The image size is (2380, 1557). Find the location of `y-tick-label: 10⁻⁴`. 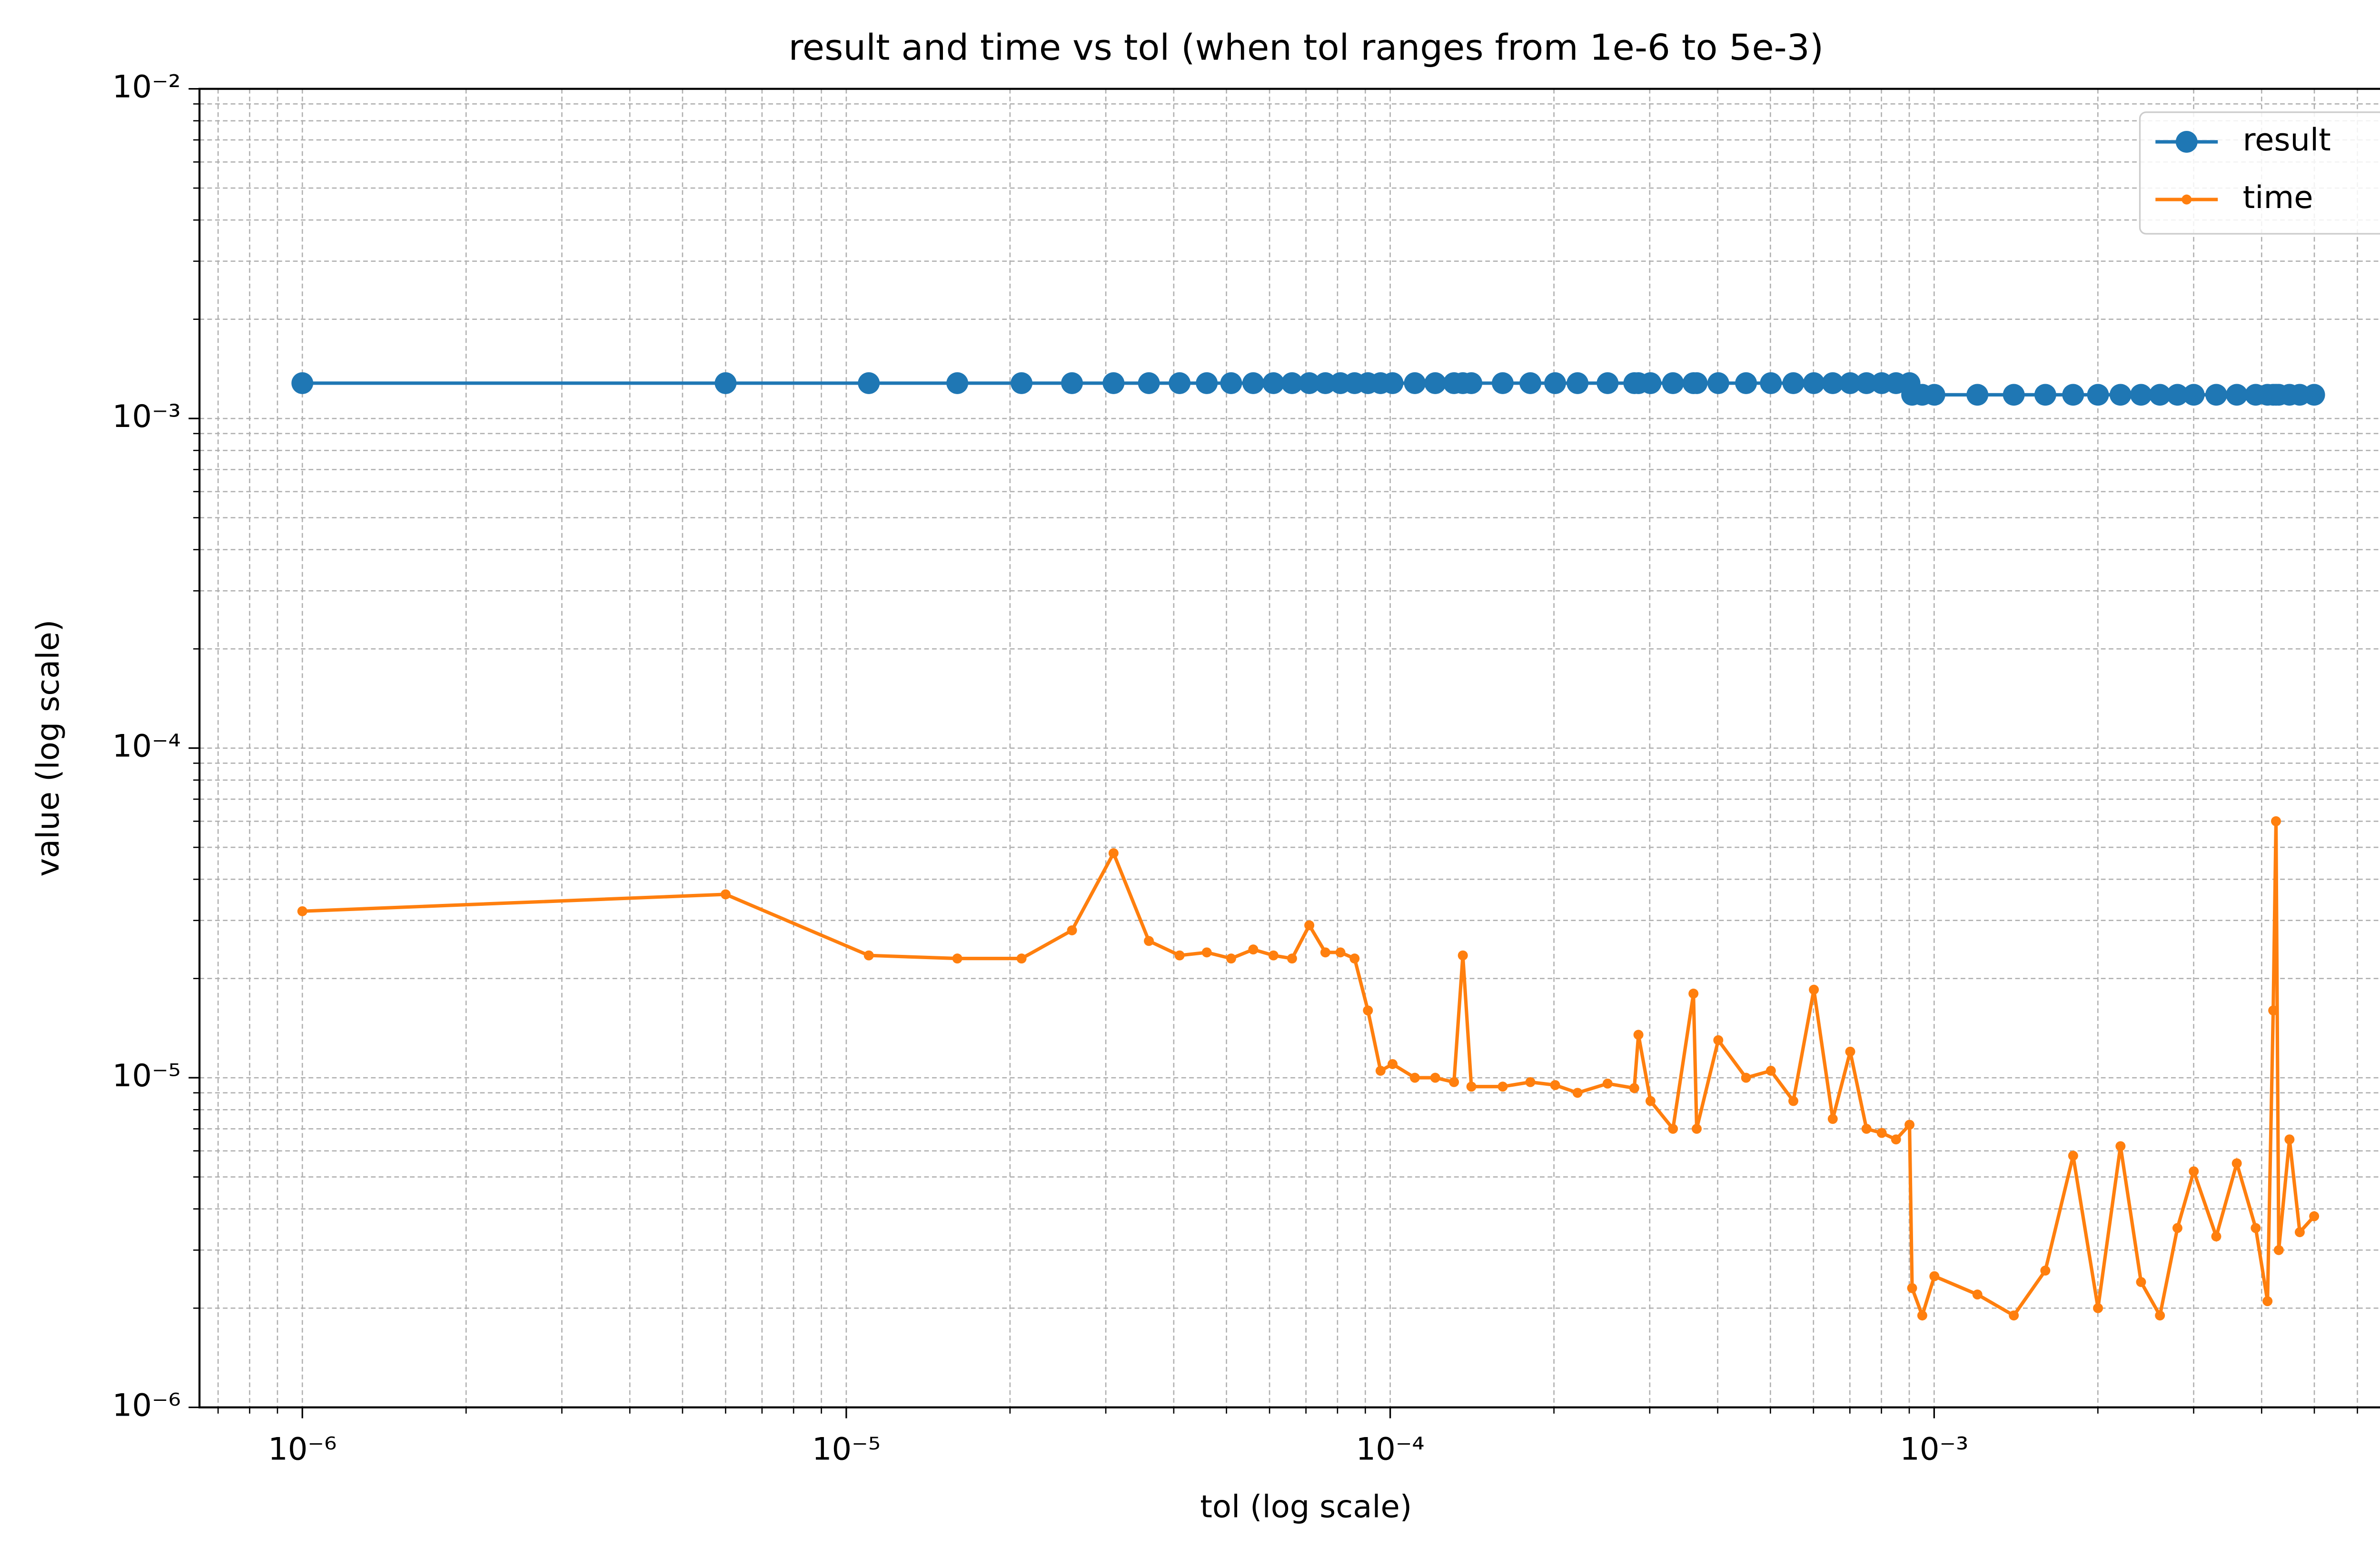

y-tick-label: 10⁻⁴ is located at coordinates (146, 746).